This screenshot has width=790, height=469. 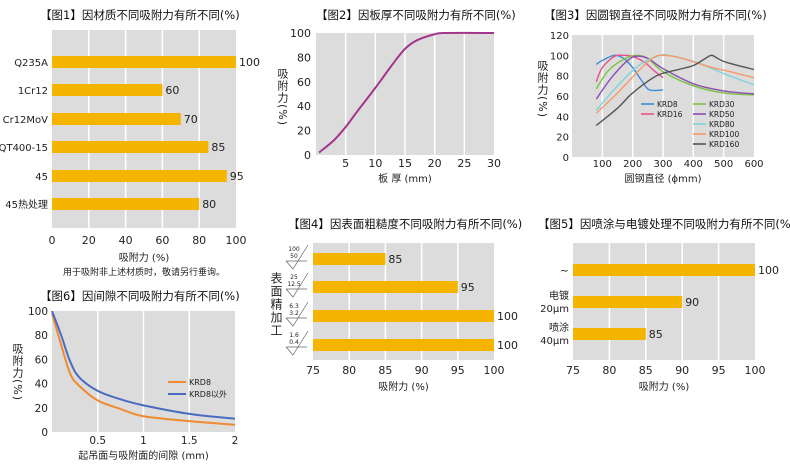 I want to click on fig5-data-label: 85, so click(x=656, y=334).